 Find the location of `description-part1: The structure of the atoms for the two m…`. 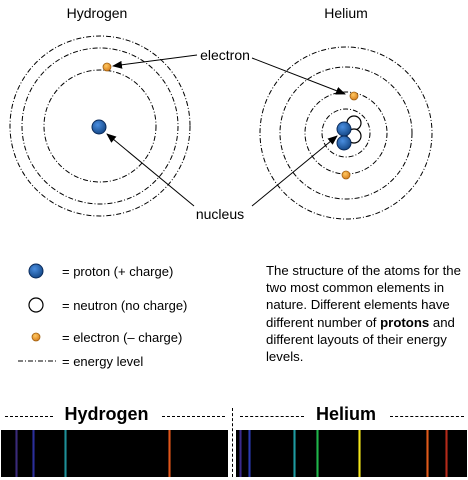

description-part1: The structure of the atoms for the two m… is located at coordinates (363, 296).